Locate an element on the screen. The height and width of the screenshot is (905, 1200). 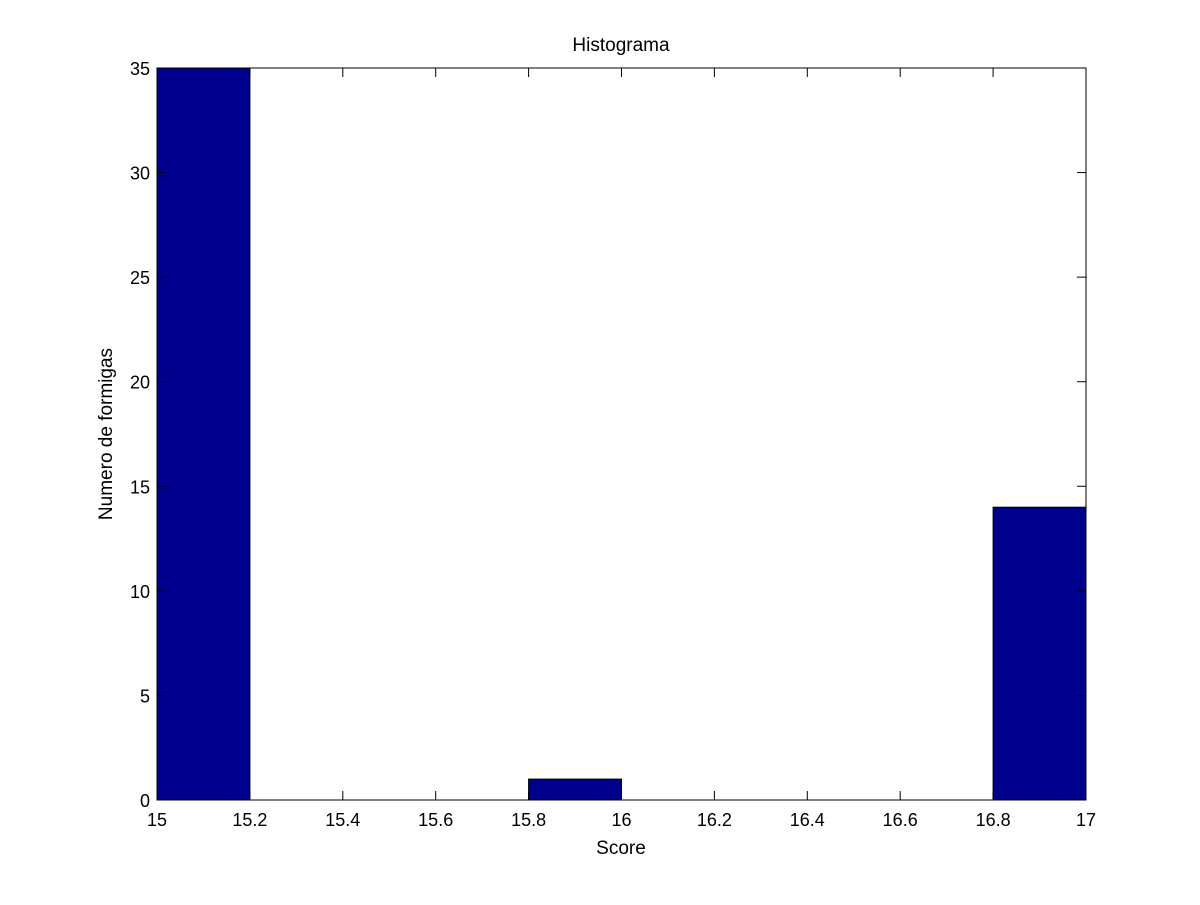
y-tick-label-4: 20 is located at coordinates (140, 383).